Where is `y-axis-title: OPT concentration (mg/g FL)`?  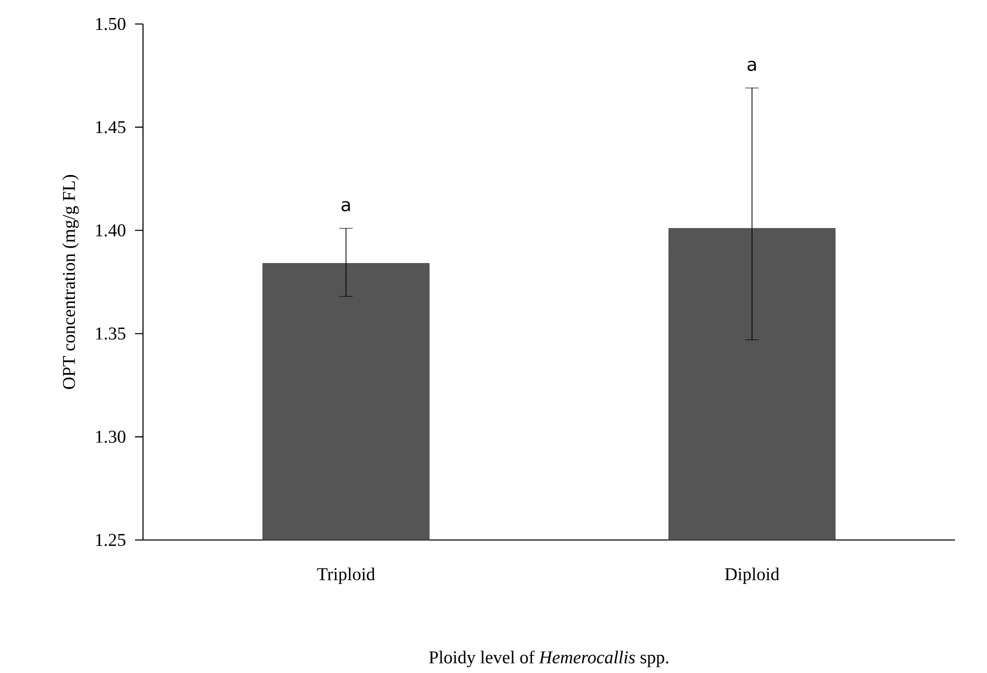
y-axis-title: OPT concentration (mg/g FL) is located at coordinates (70, 281).